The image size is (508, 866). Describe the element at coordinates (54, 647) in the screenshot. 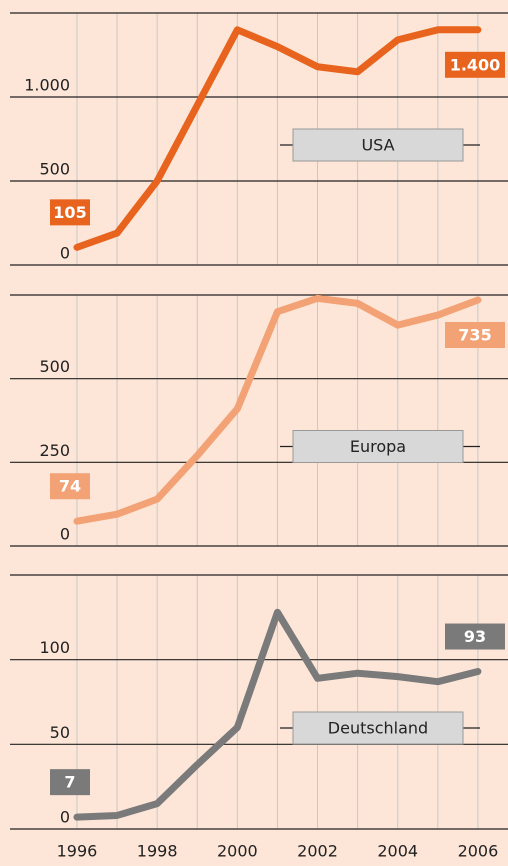

I see `y-tick-label: 100` at that location.